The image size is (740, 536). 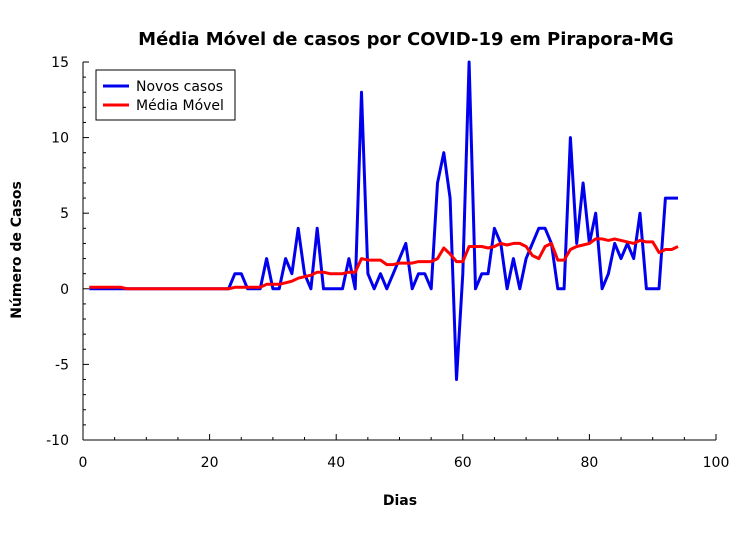 I want to click on y-axis-label: Número de Casos, so click(x=17, y=250).